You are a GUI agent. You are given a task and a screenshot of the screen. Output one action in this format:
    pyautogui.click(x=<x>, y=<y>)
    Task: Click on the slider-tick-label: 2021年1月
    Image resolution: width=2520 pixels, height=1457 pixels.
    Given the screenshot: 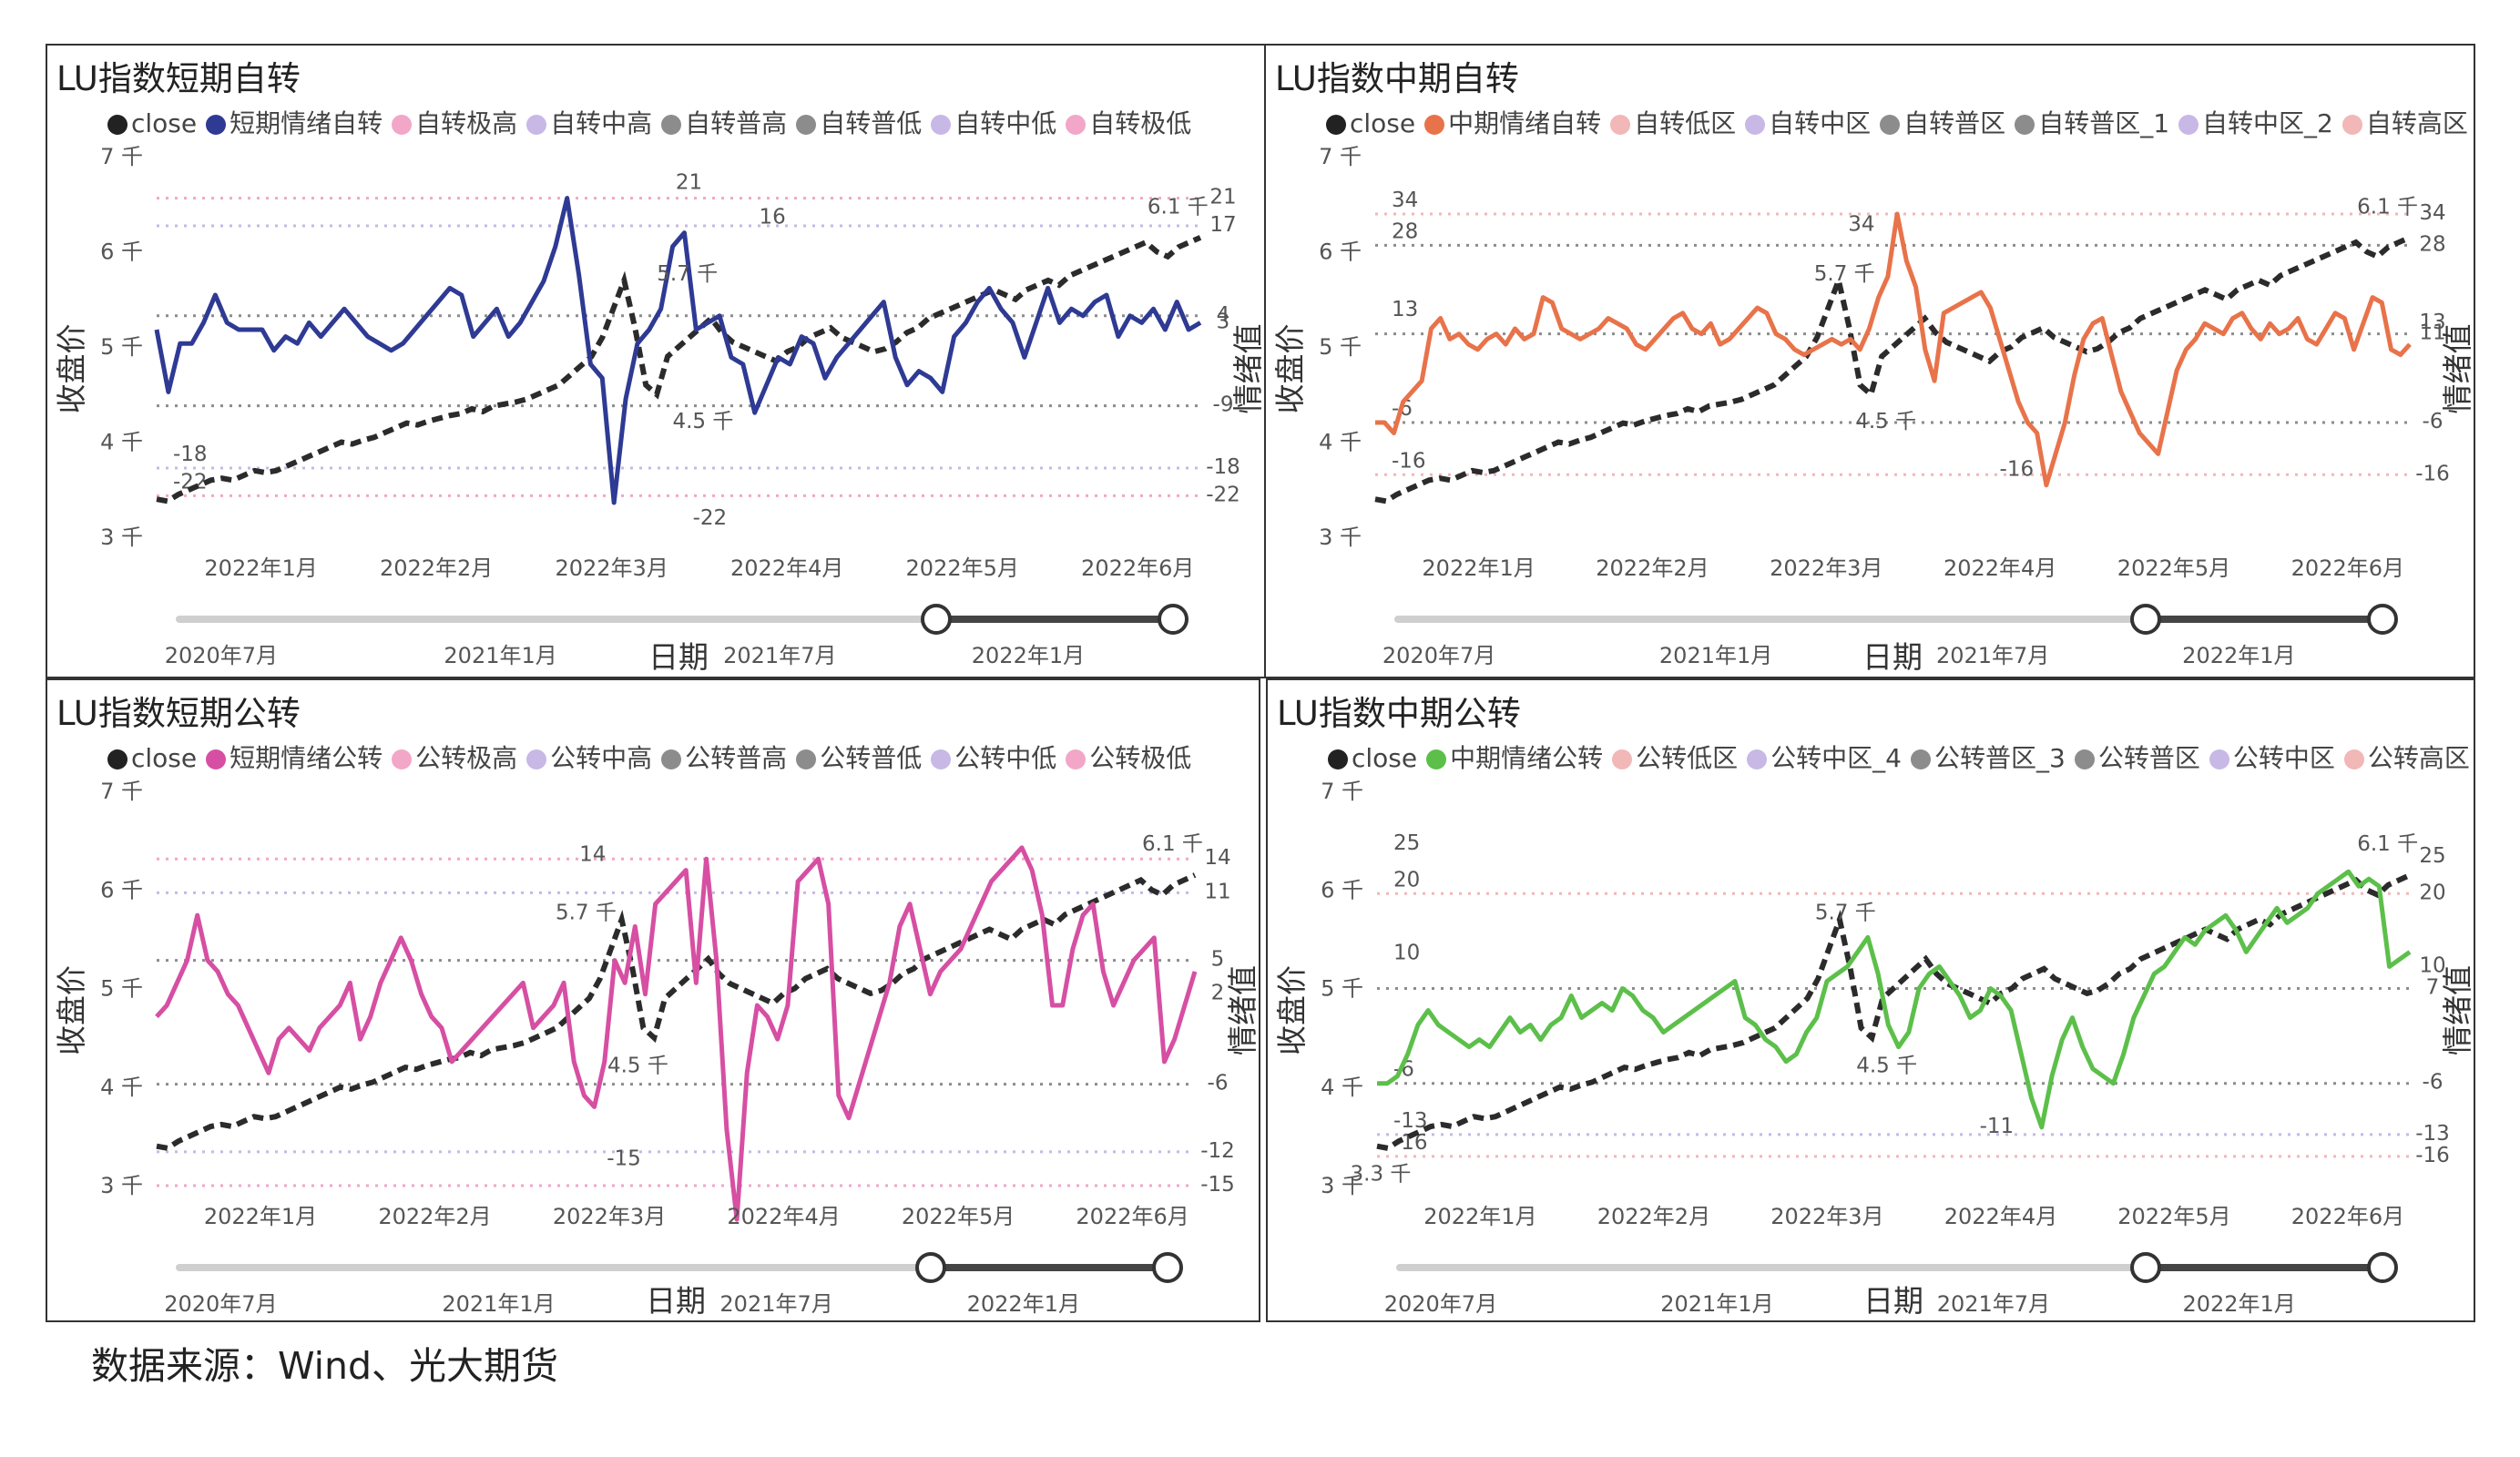 What is the action you would take?
    pyautogui.click(x=499, y=1304)
    